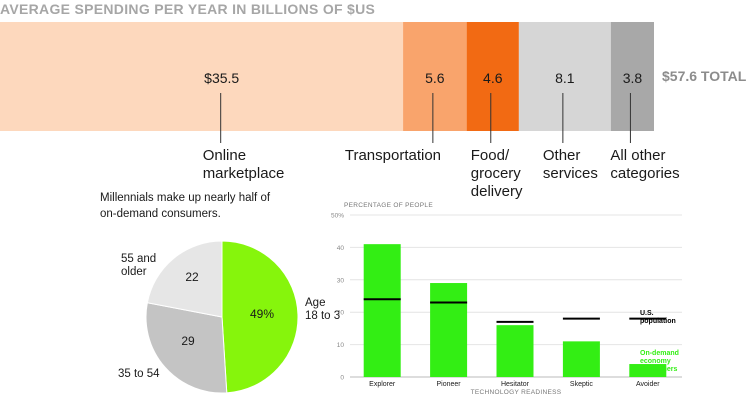 The width and height of the screenshot is (750, 400). Describe the element at coordinates (570, 173) in the screenshot. I see `spending-category-label-3-1: services` at that location.